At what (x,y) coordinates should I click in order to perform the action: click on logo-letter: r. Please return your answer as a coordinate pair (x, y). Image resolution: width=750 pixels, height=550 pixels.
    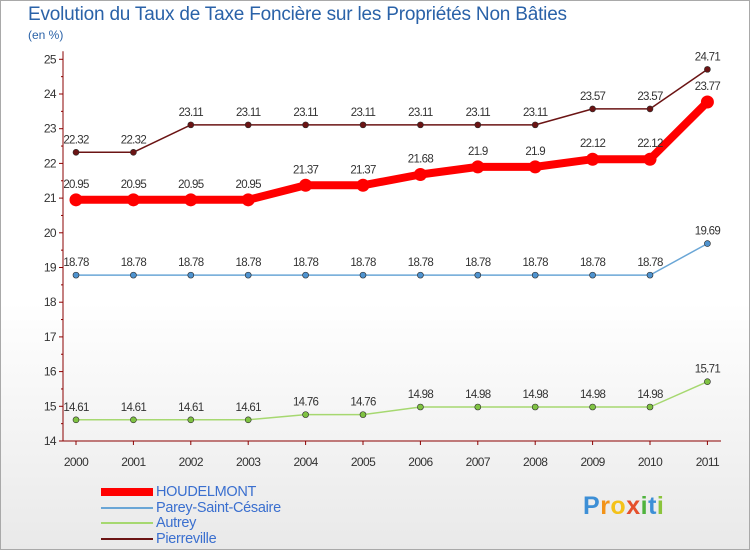
    Looking at the image, I should click on (605, 506).